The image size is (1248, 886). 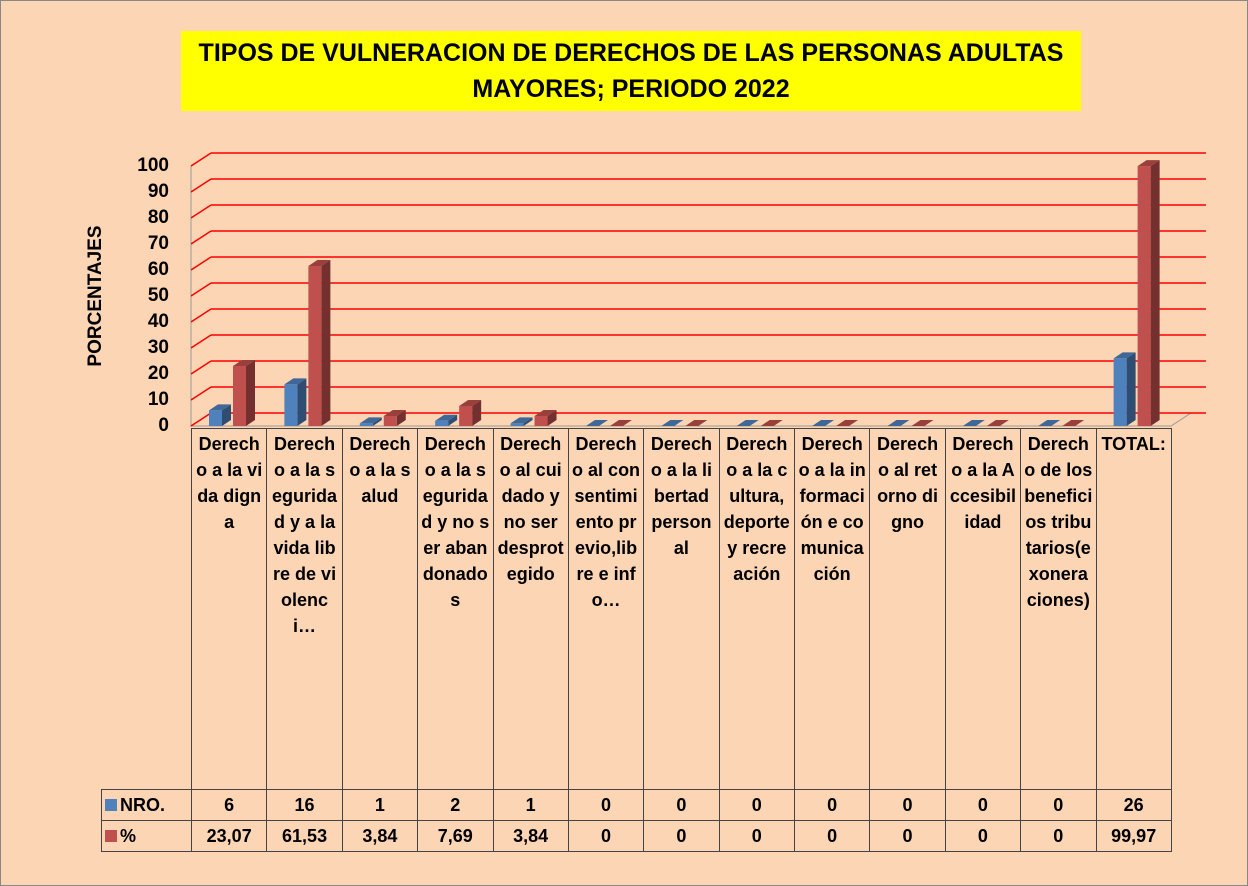 I want to click on table-value: 3,84, so click(x=380, y=836).